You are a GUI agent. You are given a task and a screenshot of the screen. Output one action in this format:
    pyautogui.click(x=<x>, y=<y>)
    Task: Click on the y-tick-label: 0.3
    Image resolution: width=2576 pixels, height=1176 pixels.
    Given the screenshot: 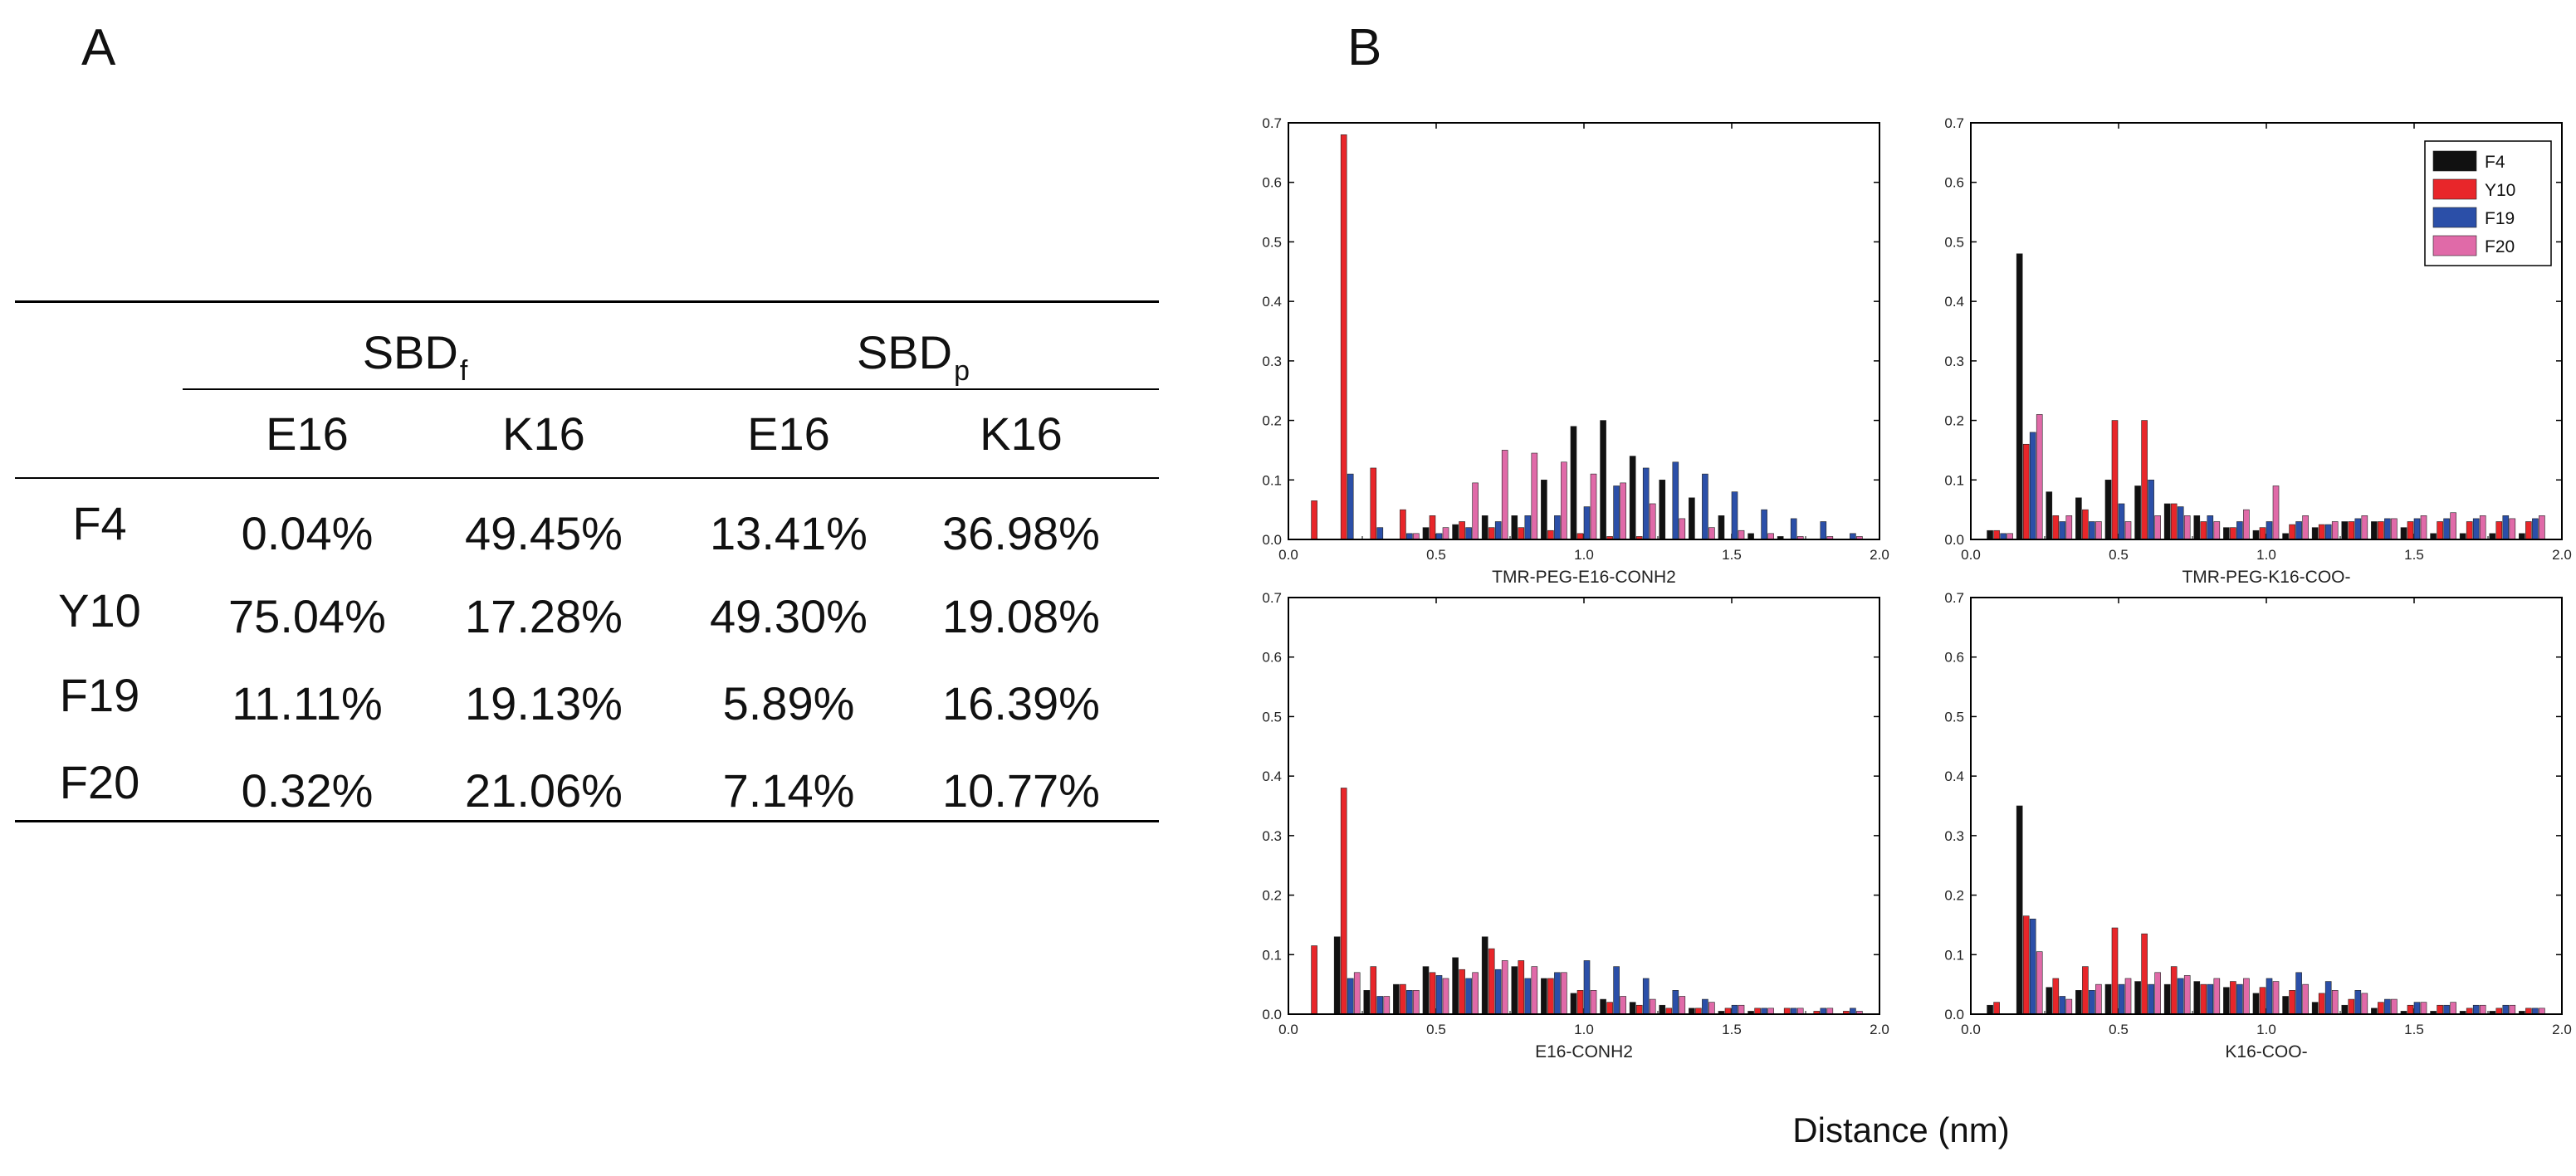 What is the action you would take?
    pyautogui.click(x=1272, y=361)
    